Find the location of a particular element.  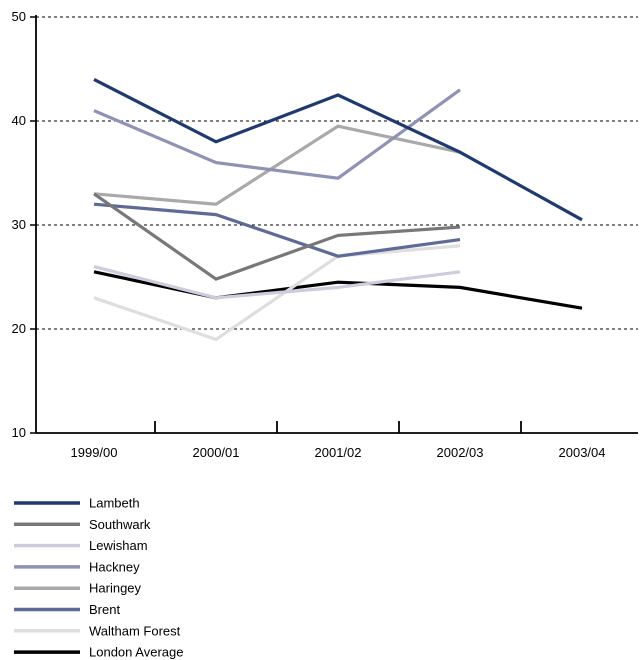

series-line-hackney is located at coordinates (277, 134).